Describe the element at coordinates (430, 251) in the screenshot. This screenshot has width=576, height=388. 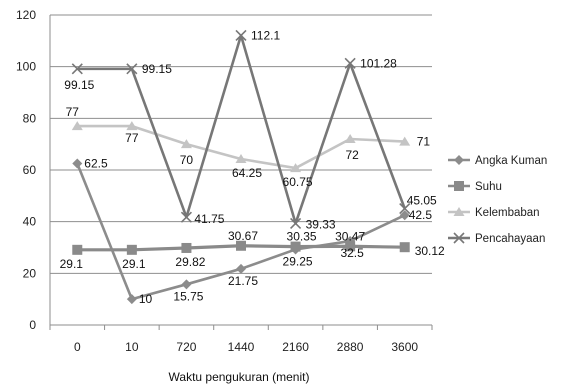
I see `data-label: 30.12` at that location.